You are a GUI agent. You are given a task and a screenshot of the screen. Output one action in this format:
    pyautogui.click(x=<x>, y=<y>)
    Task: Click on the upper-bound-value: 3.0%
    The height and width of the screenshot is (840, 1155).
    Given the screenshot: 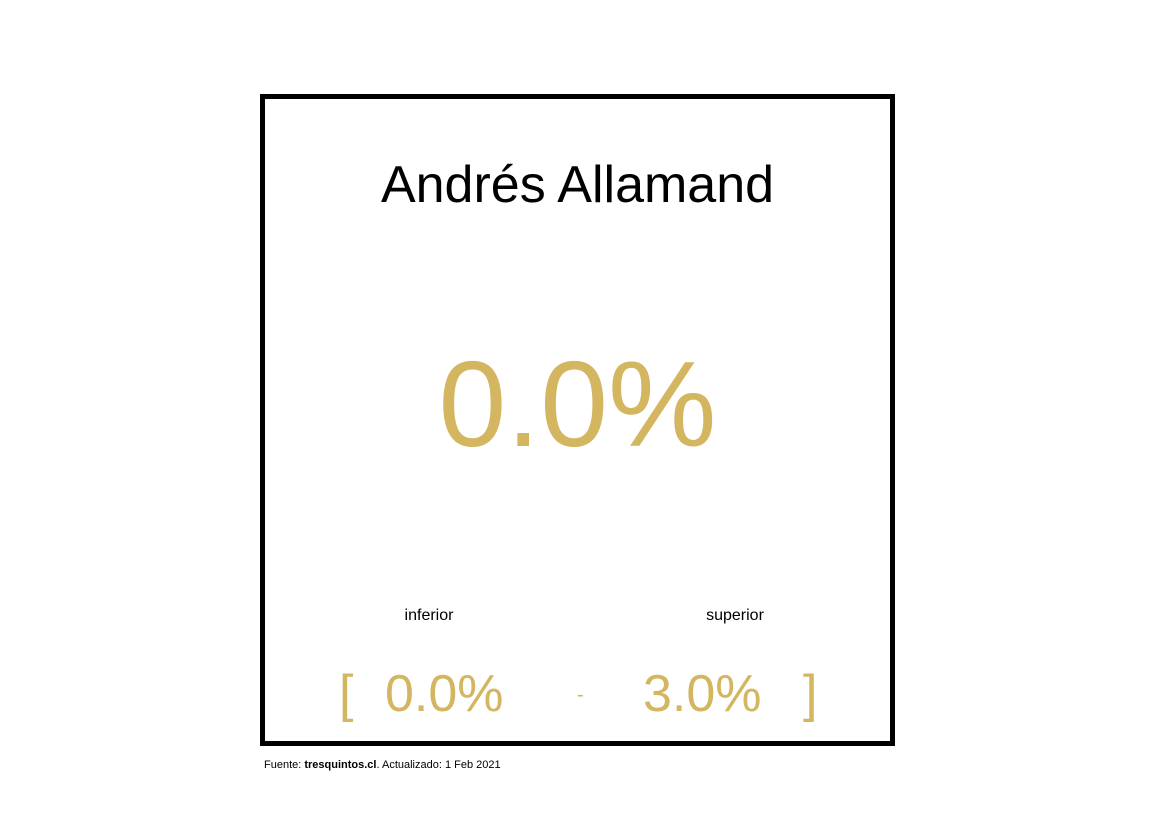 What is the action you would take?
    pyautogui.click(x=702, y=694)
    